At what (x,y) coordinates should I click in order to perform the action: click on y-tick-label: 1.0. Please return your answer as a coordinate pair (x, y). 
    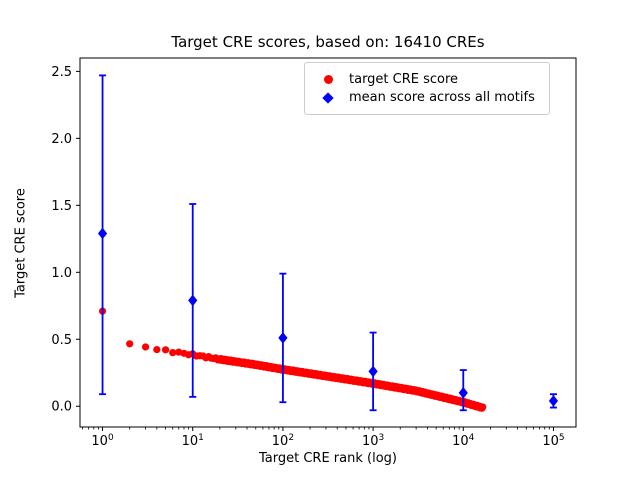
    Looking at the image, I should click on (61, 273).